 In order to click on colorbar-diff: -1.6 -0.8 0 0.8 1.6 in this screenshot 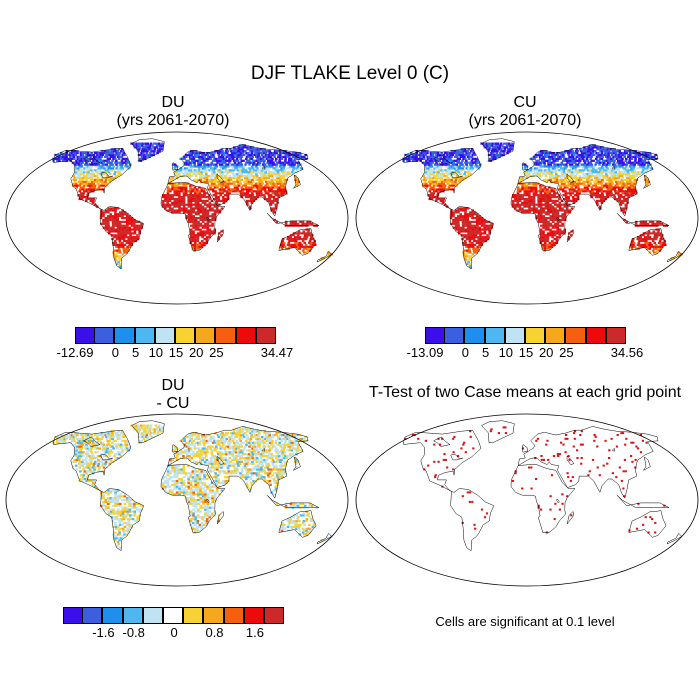, I will do `click(174, 624)`.